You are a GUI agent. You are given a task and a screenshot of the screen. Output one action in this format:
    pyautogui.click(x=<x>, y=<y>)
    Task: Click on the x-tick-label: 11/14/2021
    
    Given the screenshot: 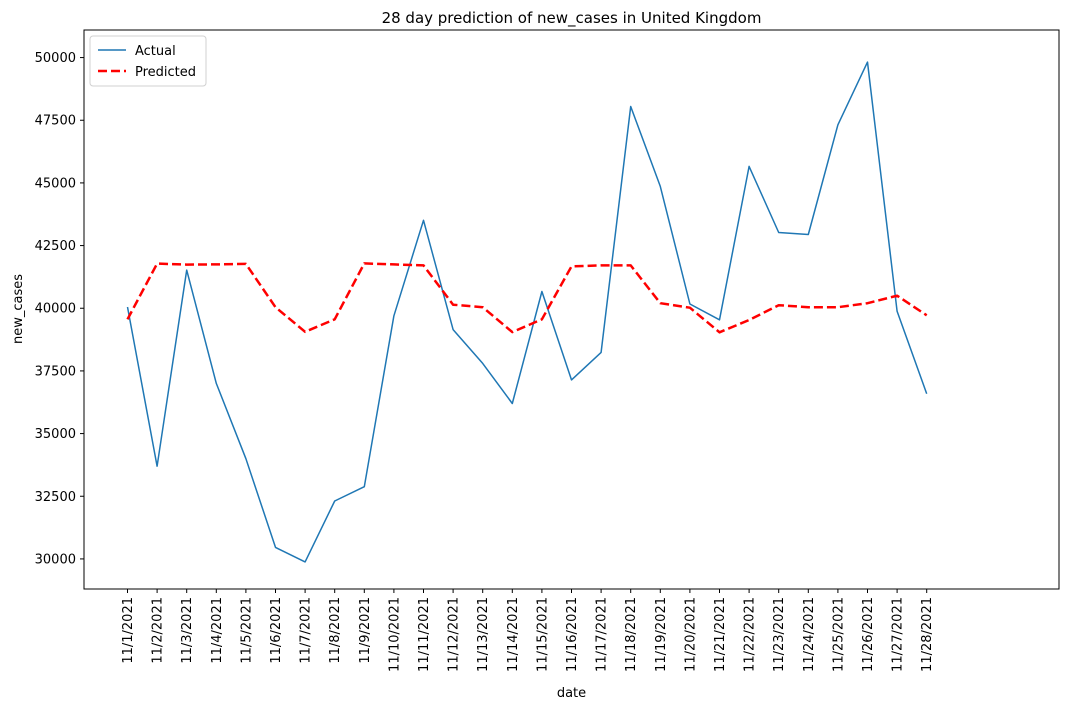 What is the action you would take?
    pyautogui.click(x=513, y=634)
    